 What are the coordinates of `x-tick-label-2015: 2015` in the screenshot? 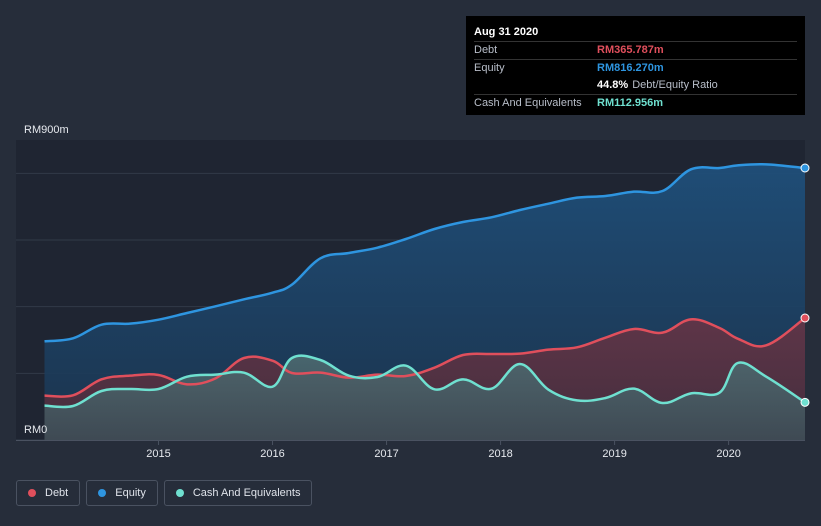 It's located at (158, 454).